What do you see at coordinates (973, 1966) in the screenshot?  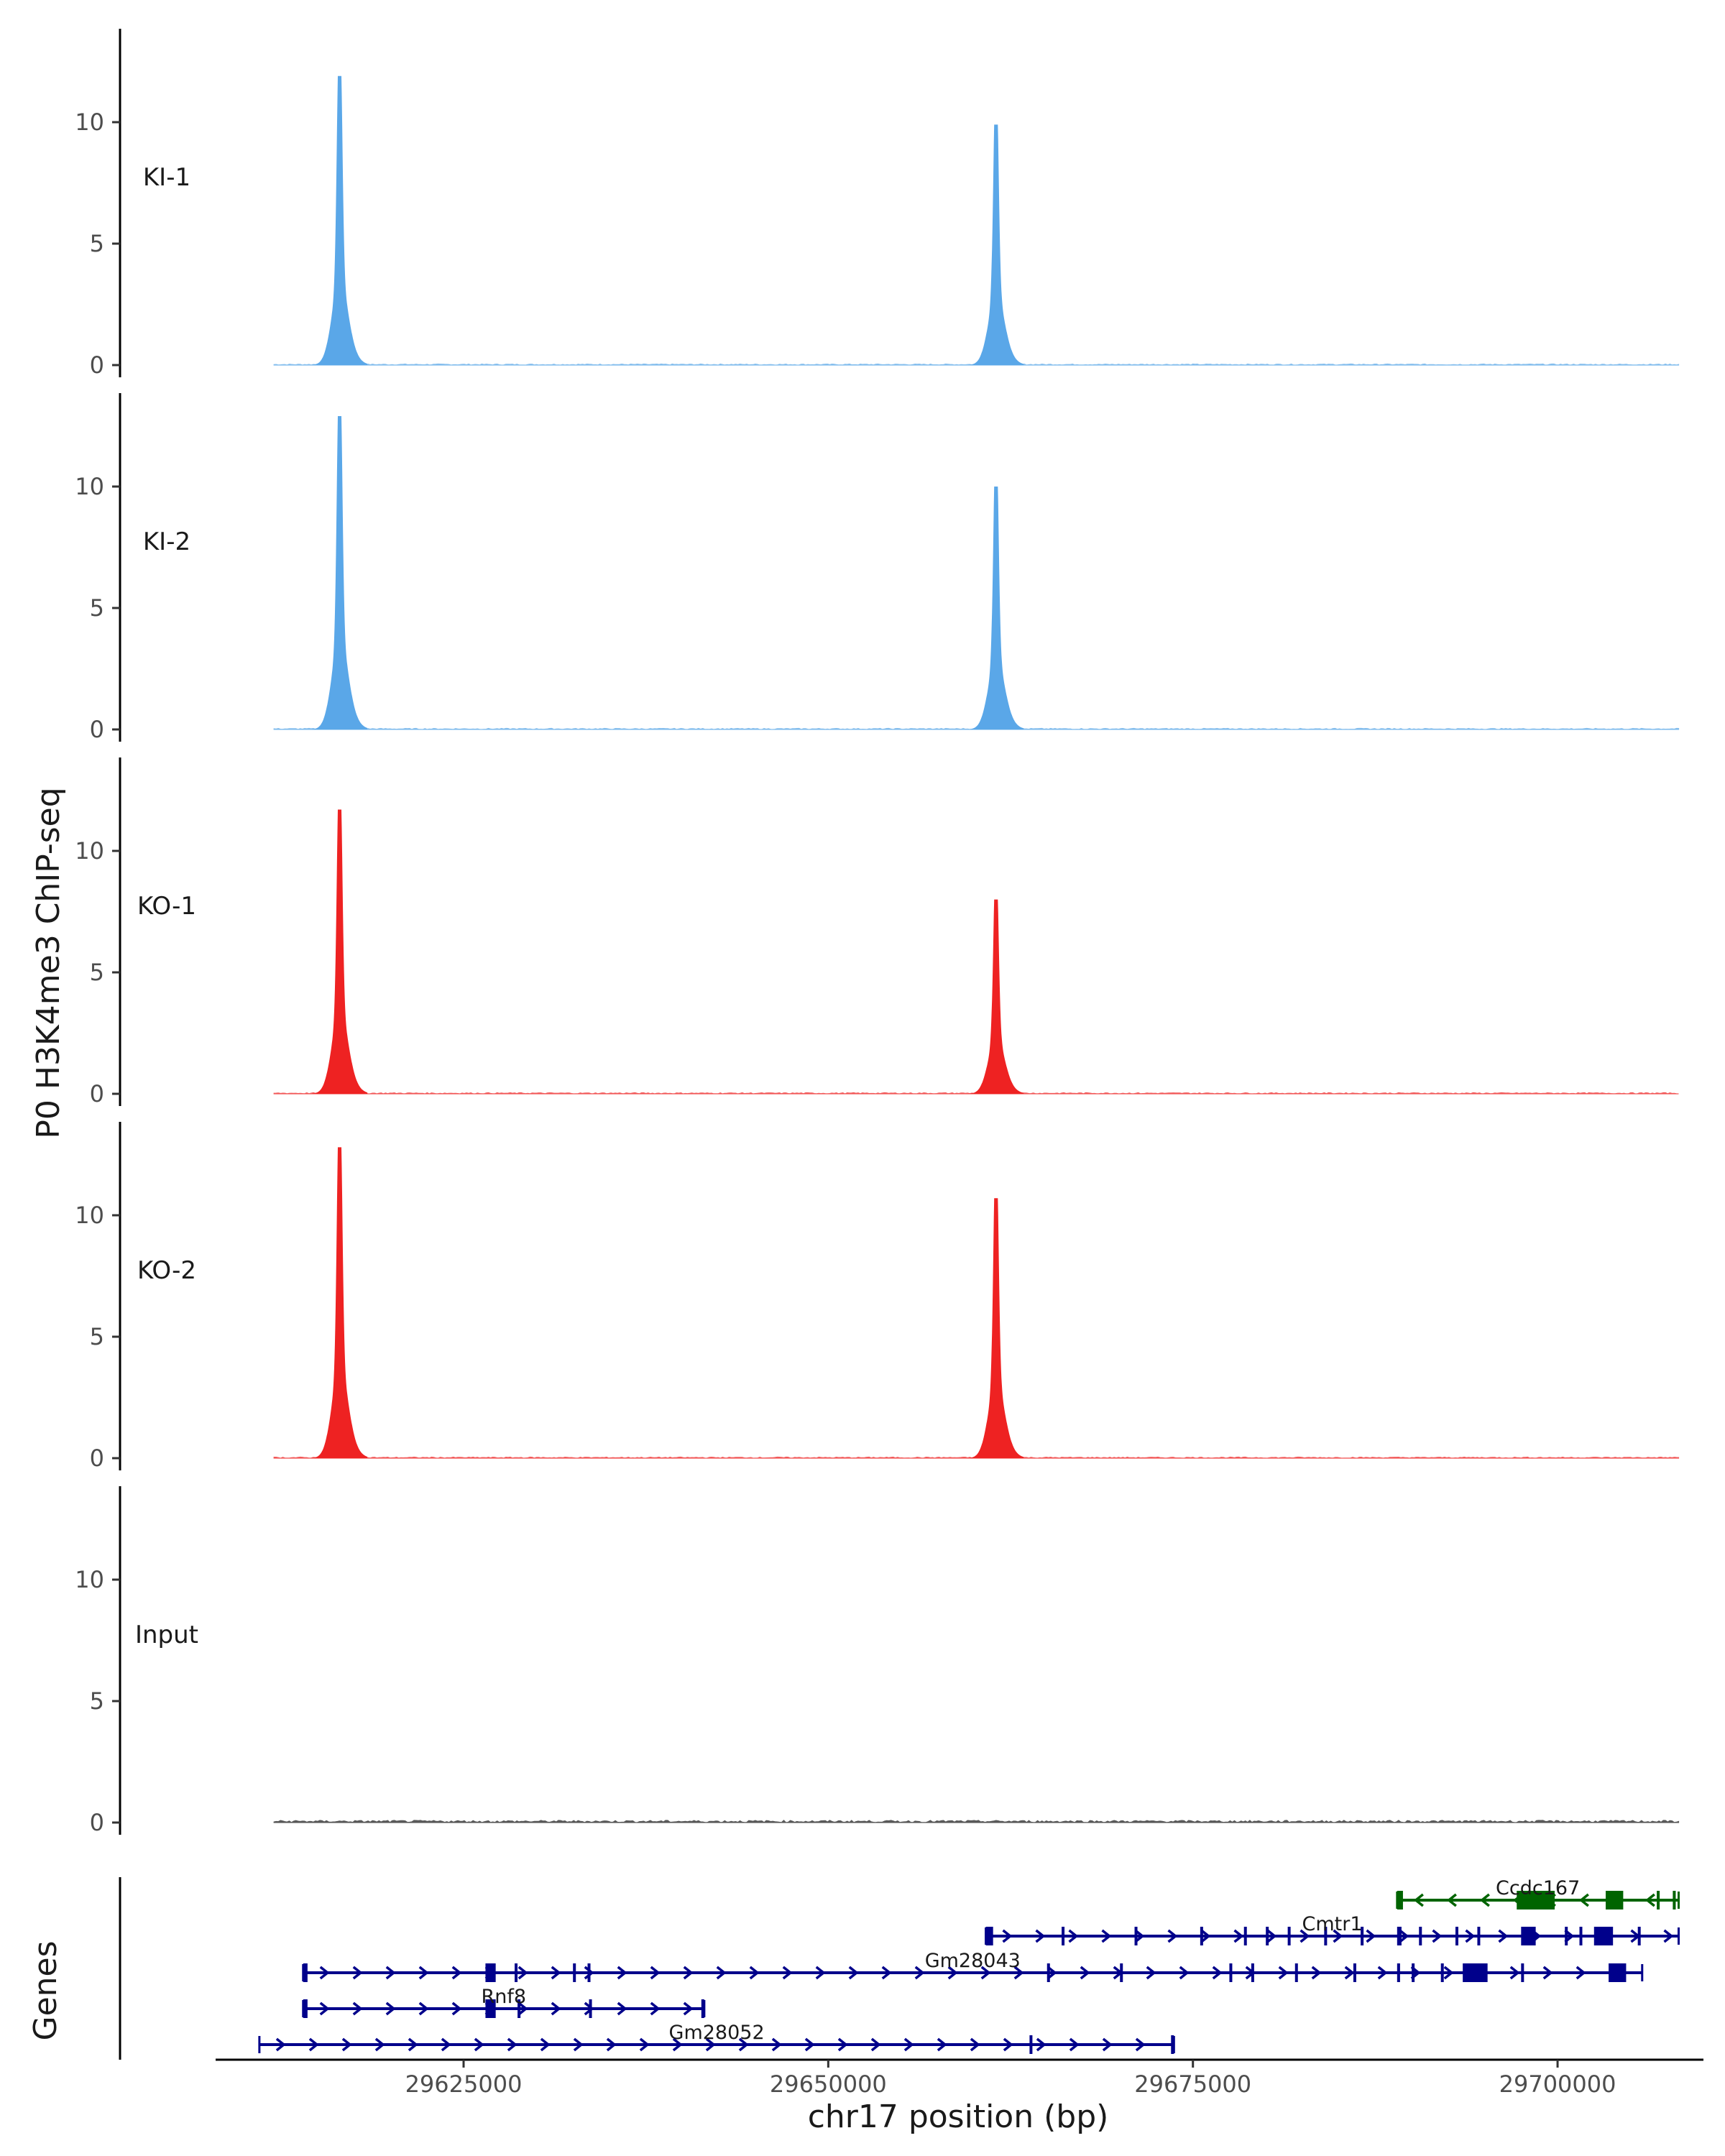 I see `gene-gm28043: Gm28043` at bounding box center [973, 1966].